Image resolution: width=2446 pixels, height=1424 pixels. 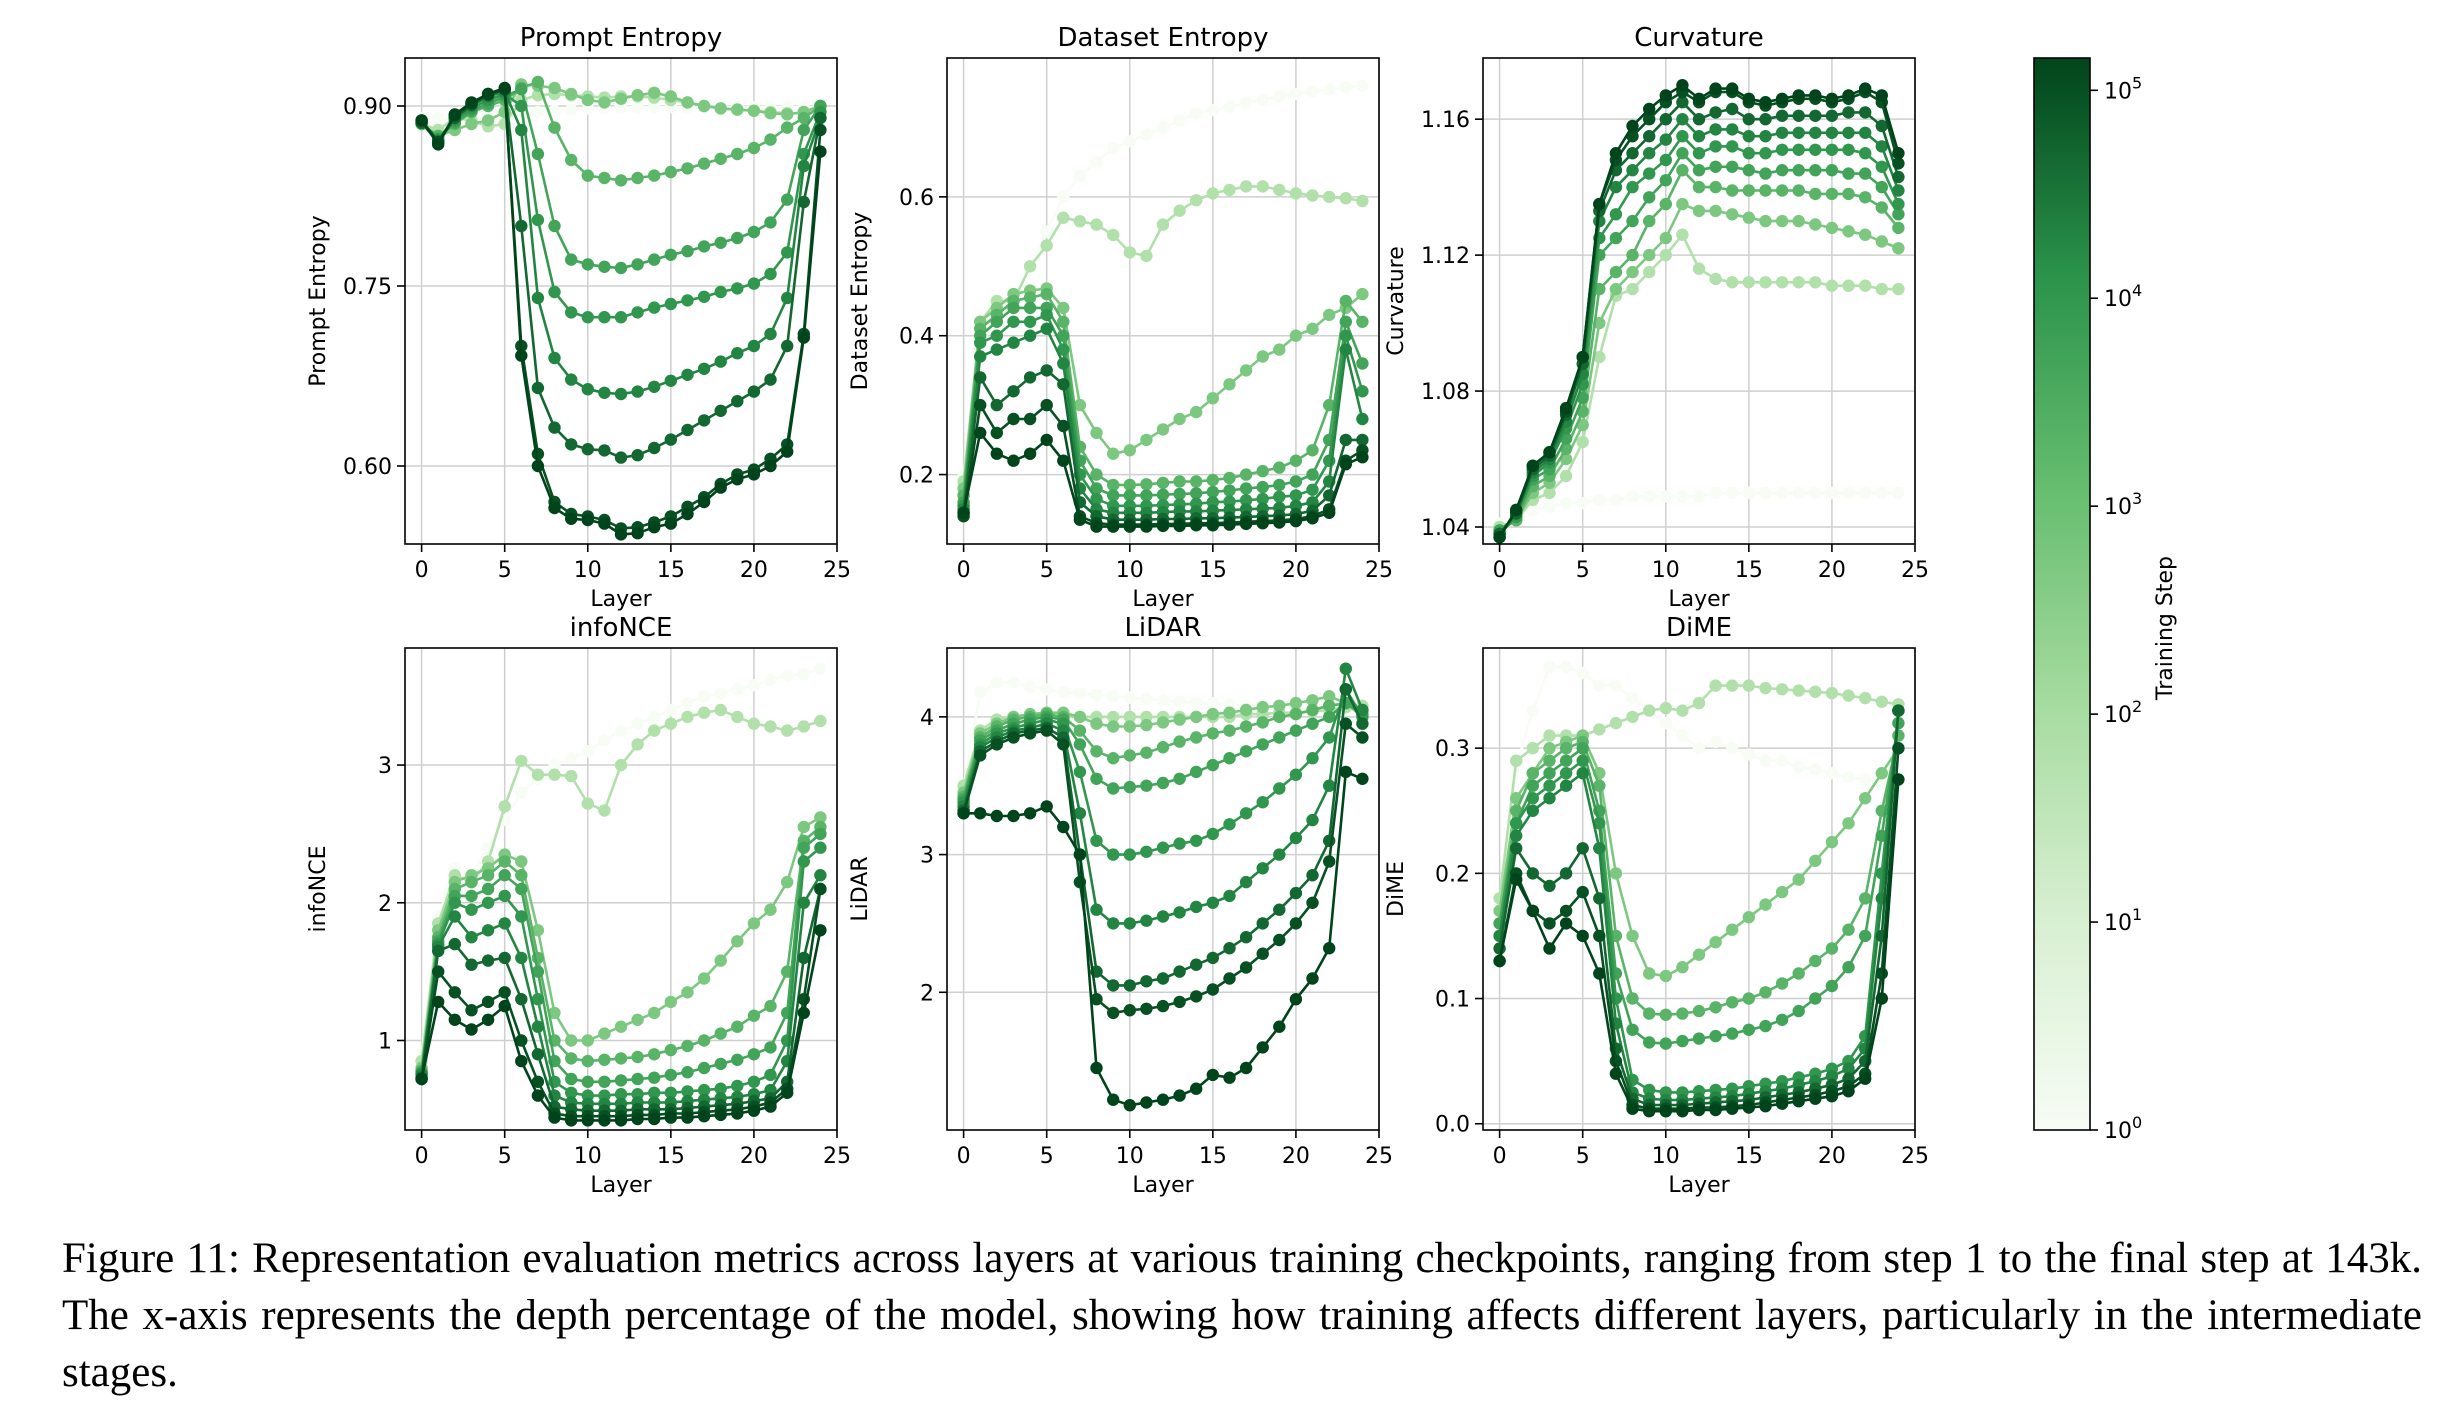 What do you see at coordinates (621, 628) in the screenshot?
I see `chart-title: infoNCE` at bounding box center [621, 628].